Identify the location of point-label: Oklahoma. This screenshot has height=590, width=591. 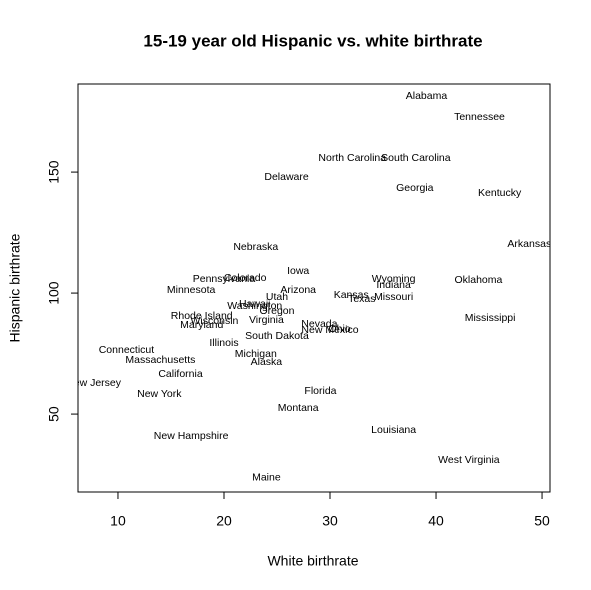
(479, 280).